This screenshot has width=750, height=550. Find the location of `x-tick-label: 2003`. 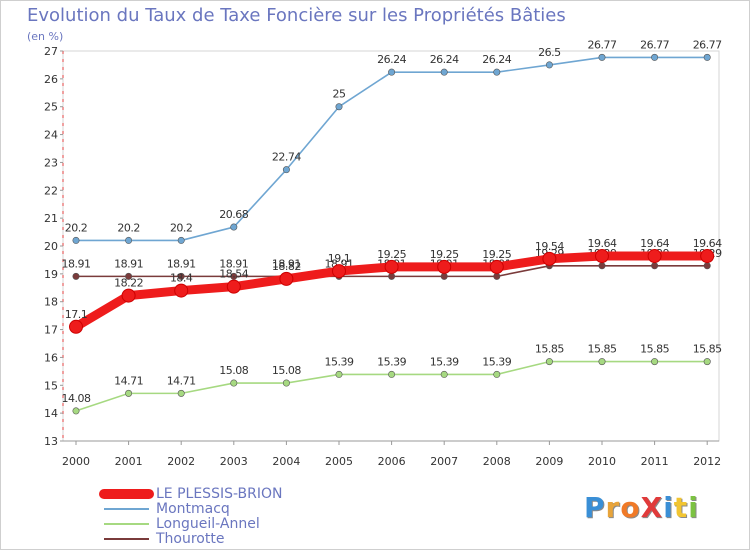

x-tick-label: 2003 is located at coordinates (234, 461).